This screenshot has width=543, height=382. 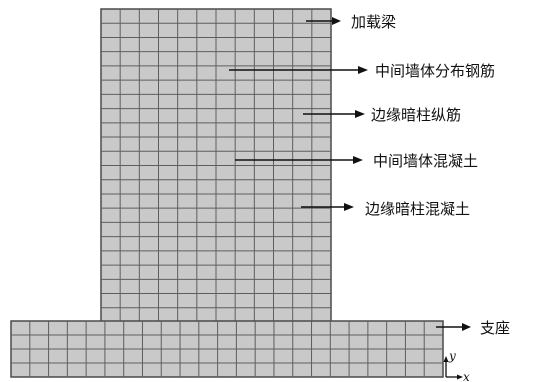 I want to click on leader-middle-wall-concrete, so click(x=299, y=160).